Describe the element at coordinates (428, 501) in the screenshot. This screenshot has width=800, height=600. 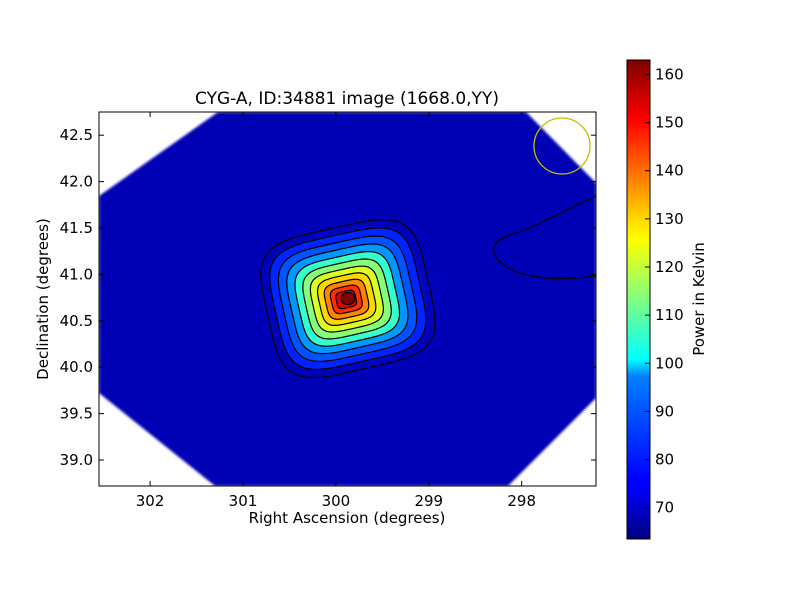
I see `x-tick-label: 299` at that location.